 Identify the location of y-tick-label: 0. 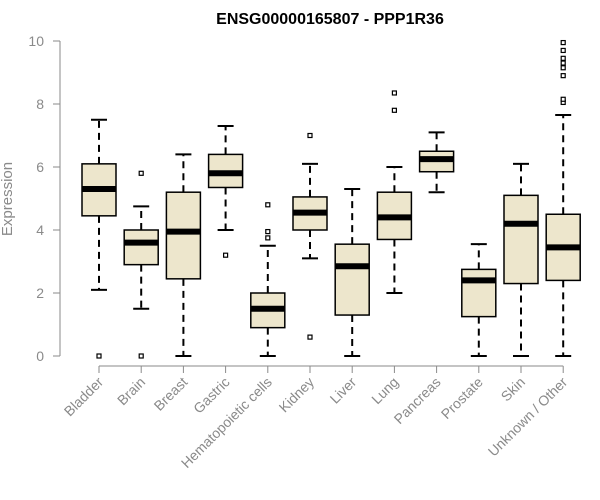
(40, 356).